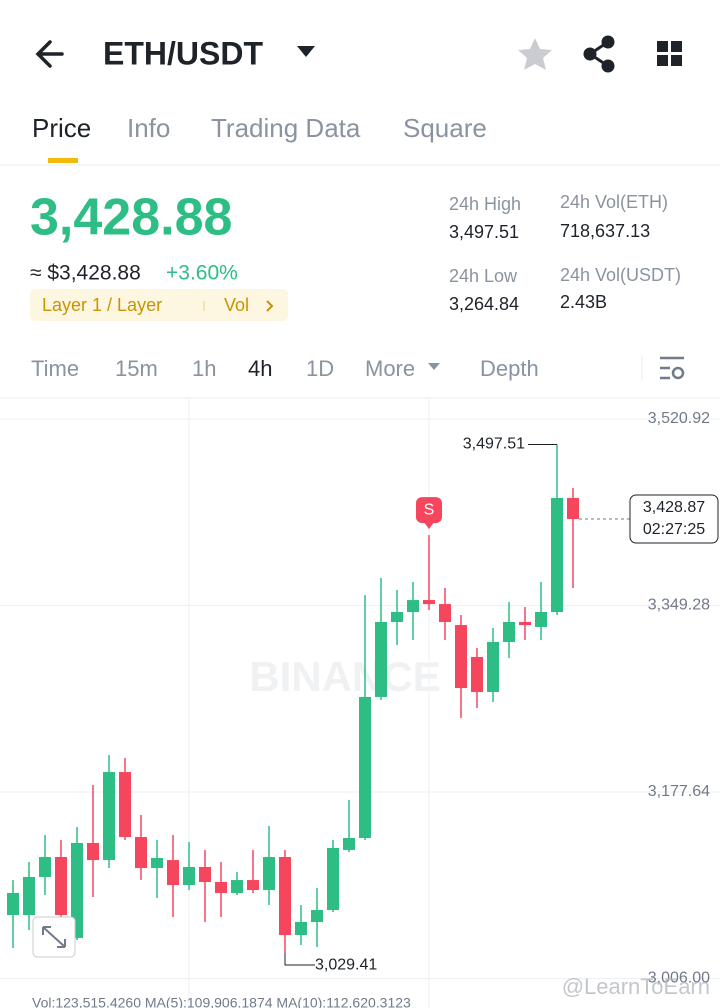 The height and width of the screenshot is (1008, 720). What do you see at coordinates (54, 937) in the screenshot?
I see `expand-icon` at bounding box center [54, 937].